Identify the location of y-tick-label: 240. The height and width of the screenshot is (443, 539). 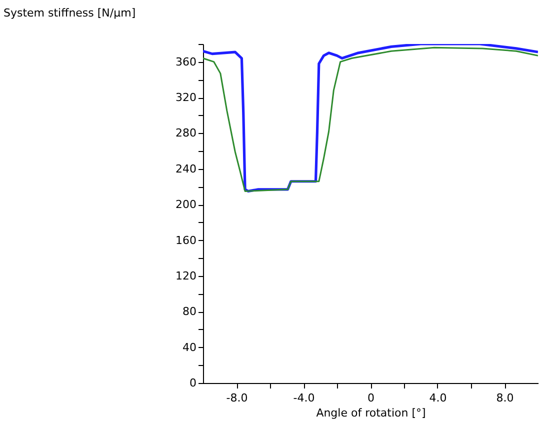
(186, 169).